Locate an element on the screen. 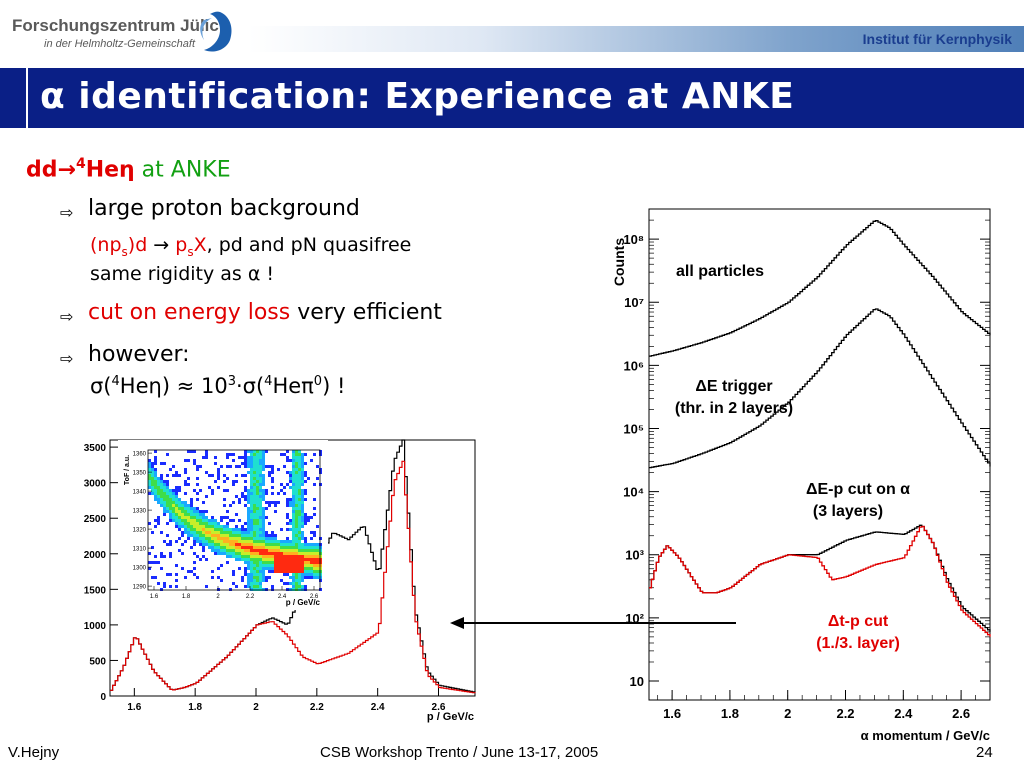 The height and width of the screenshot is (768, 1024). heat-ytick-label: 1320 is located at coordinates (140, 531).